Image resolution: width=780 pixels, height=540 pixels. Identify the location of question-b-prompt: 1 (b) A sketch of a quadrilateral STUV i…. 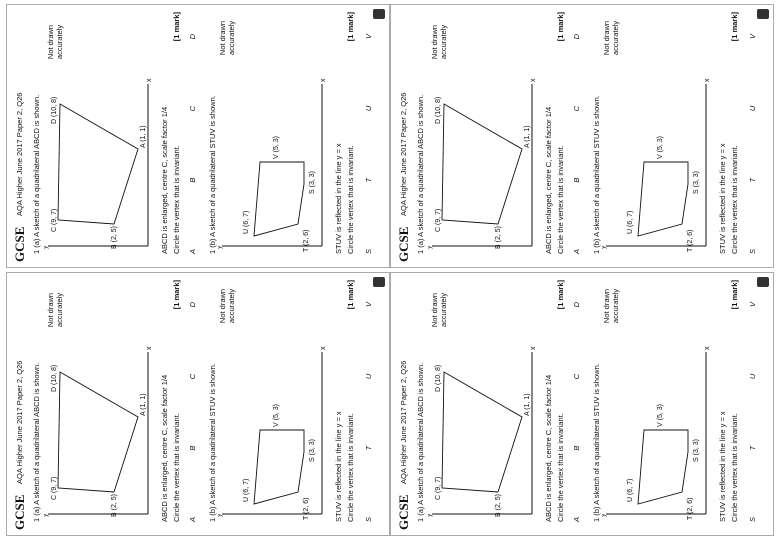
(596, 442).